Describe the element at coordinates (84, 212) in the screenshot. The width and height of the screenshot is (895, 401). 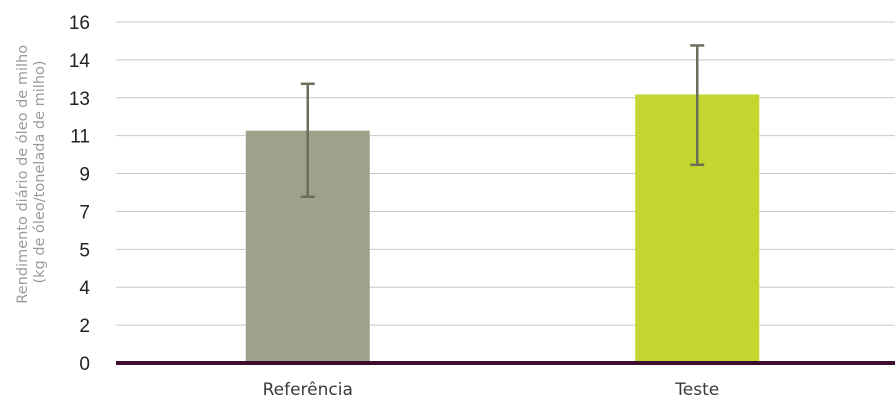
I see `y-tick-label: 7` at that location.